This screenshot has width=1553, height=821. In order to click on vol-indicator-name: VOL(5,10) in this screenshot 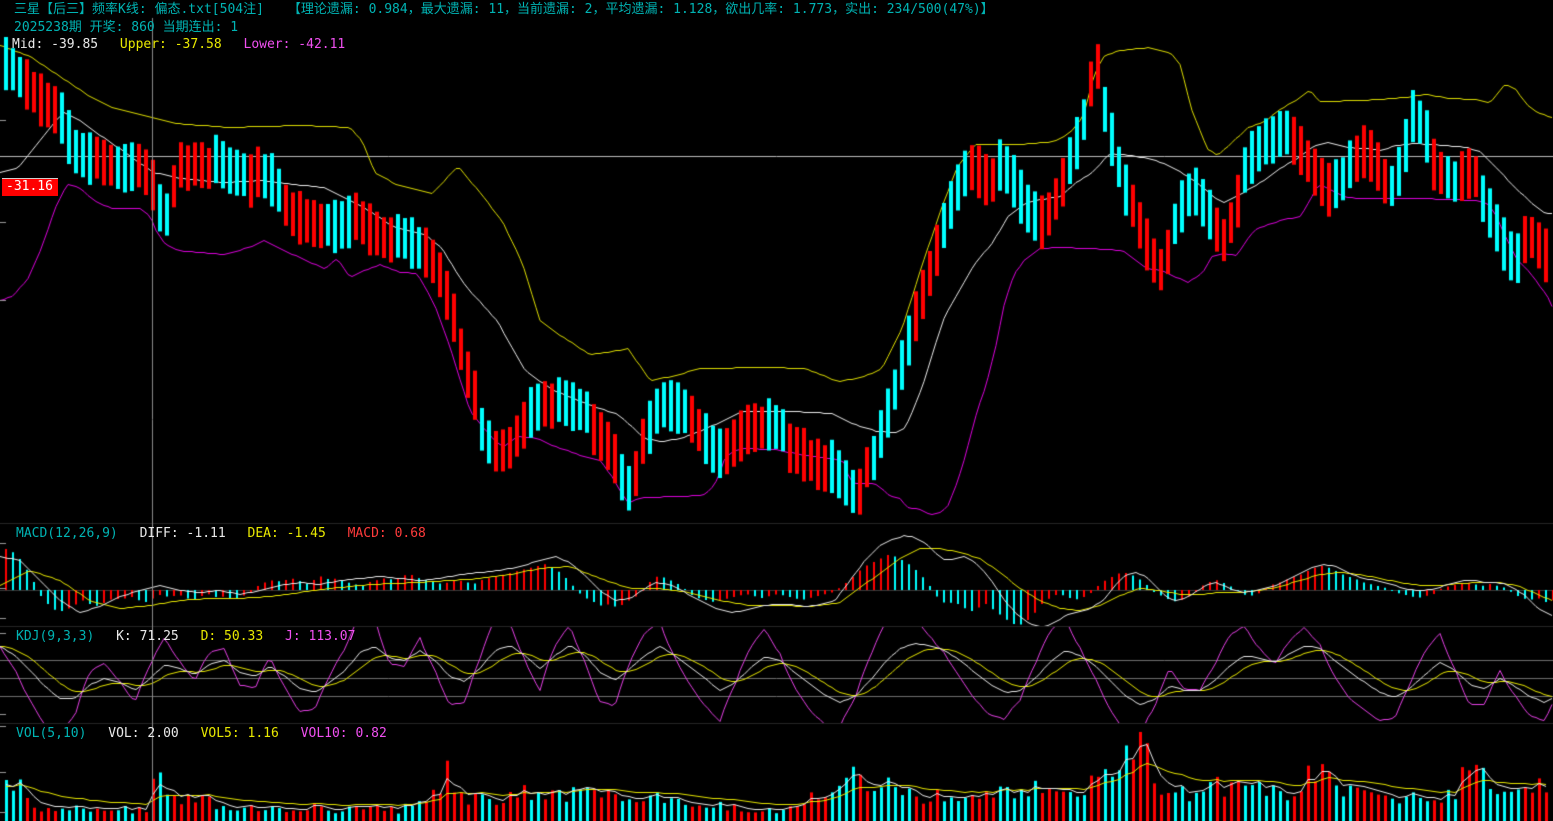, I will do `click(51, 733)`.